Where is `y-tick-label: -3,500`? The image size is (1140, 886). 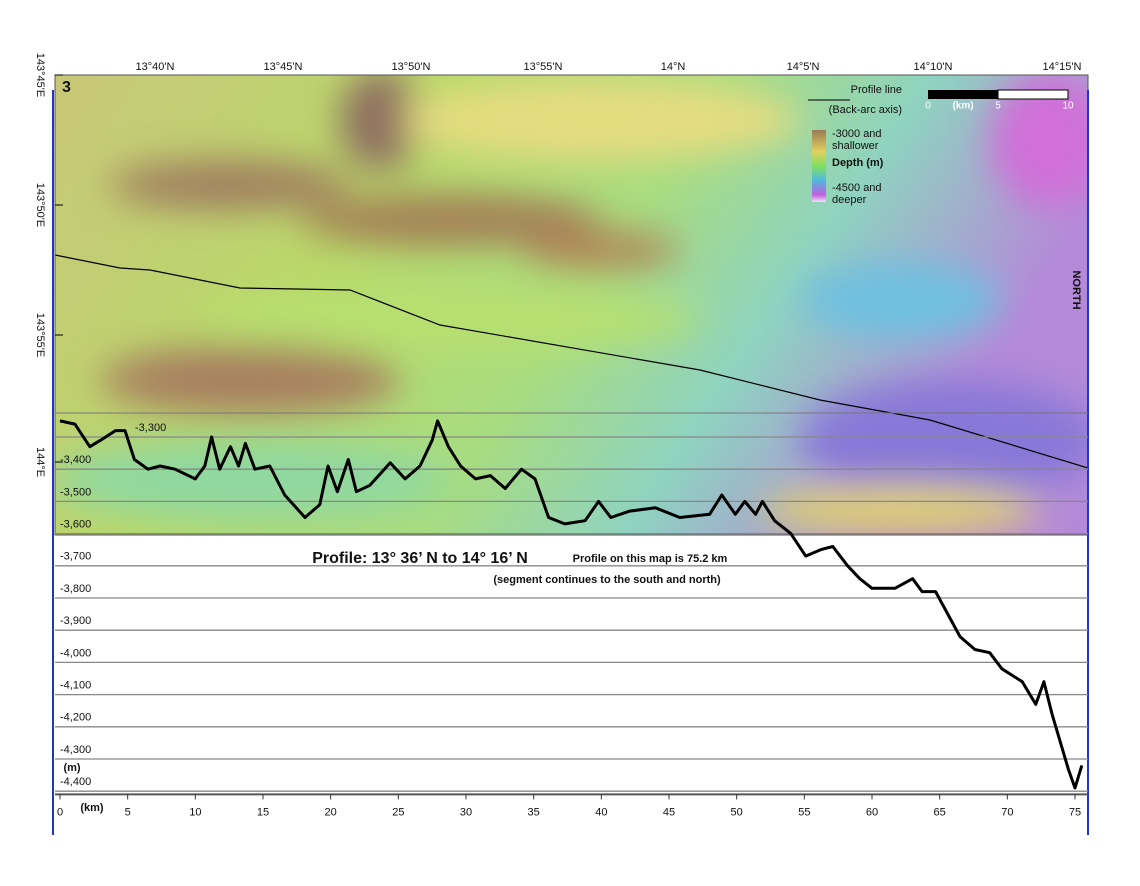
y-tick-label: -3,500 is located at coordinates (75, 492).